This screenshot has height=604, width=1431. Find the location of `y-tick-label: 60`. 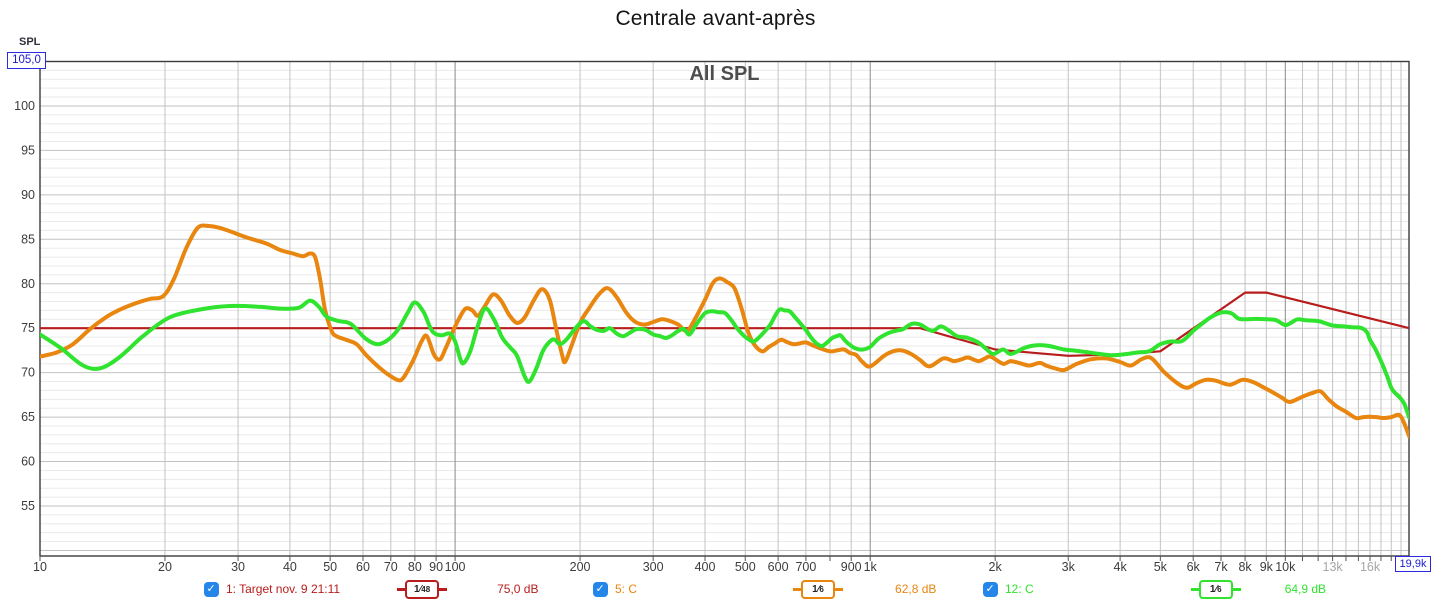

y-tick-label: 60 is located at coordinates (28, 462).